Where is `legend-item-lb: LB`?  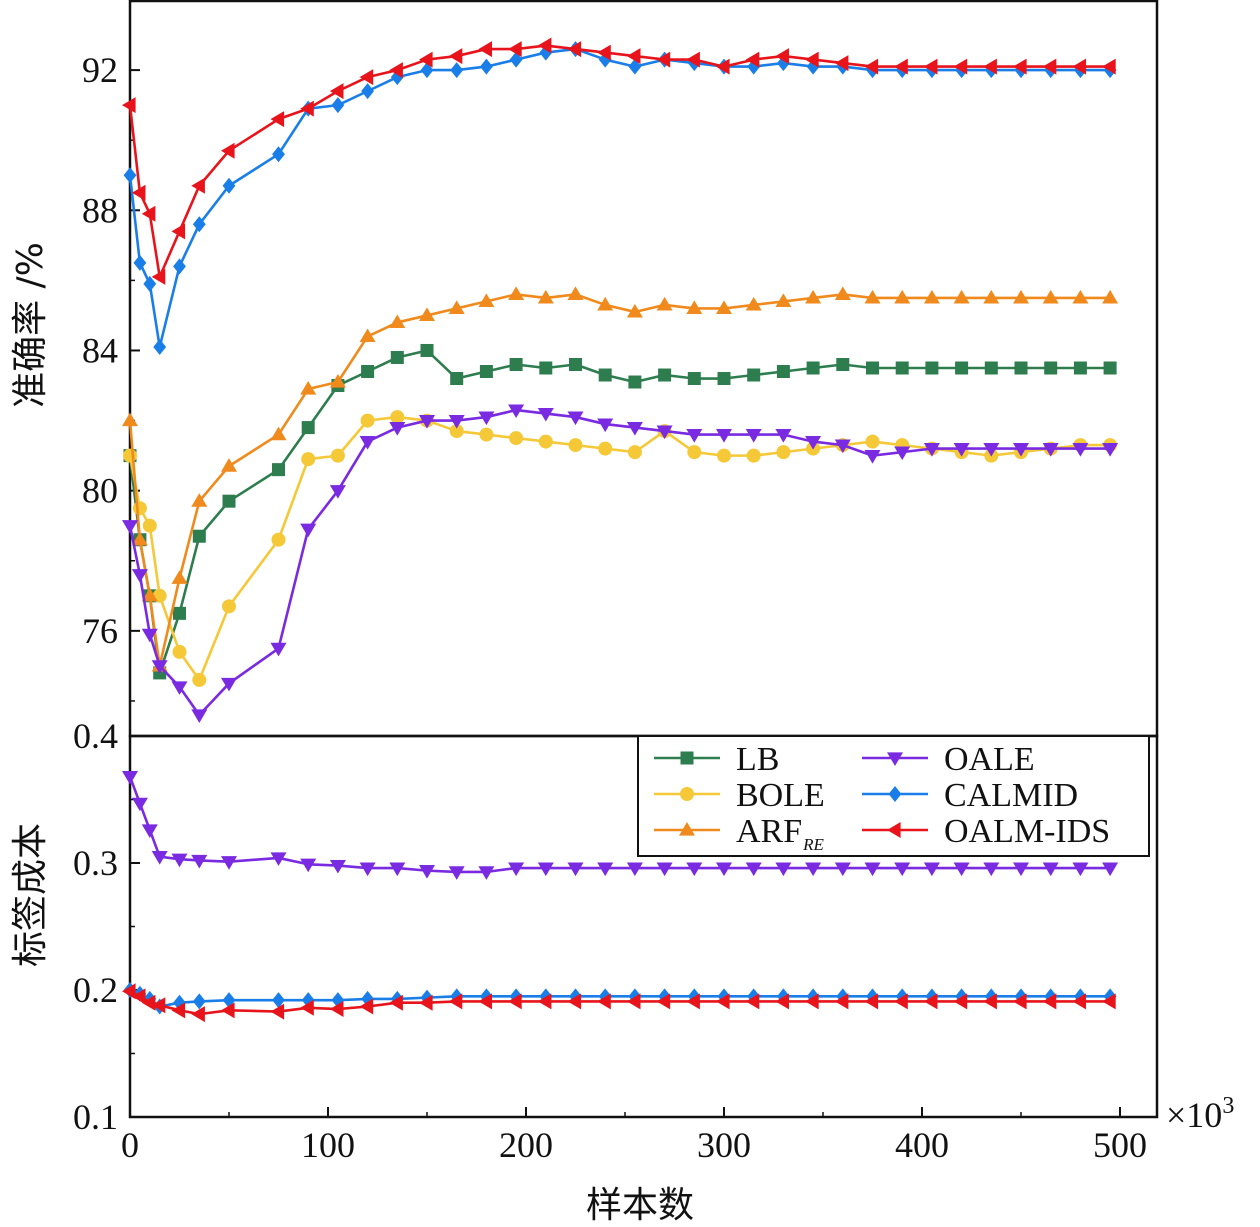 legend-item-lb: LB is located at coordinates (716, 759).